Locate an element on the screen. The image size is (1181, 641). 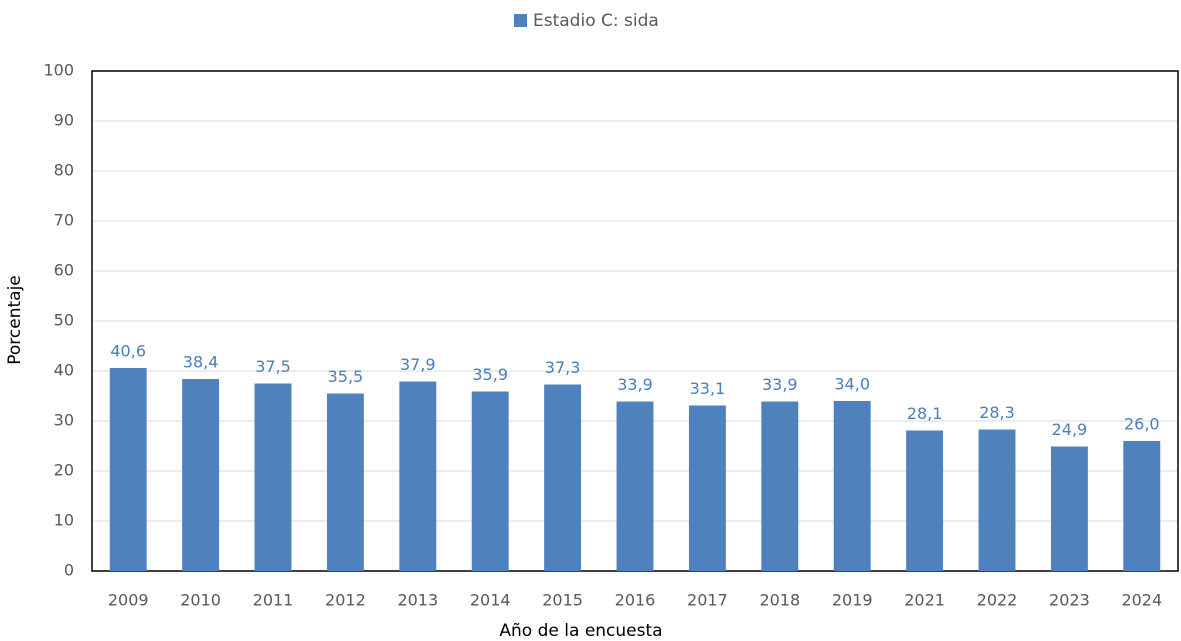
y-tick-label: 50 is located at coordinates (64, 320).